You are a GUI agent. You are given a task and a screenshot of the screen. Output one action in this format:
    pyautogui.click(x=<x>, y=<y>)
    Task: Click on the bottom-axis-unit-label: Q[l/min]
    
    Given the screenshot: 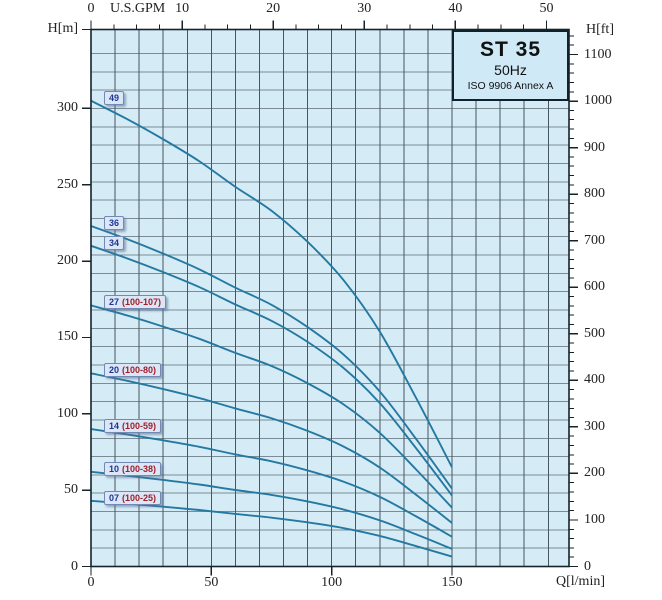 What is the action you would take?
    pyautogui.click(x=580, y=581)
    